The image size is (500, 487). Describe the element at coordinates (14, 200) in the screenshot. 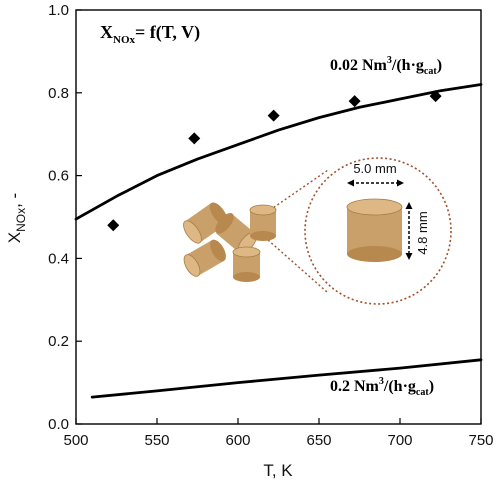

I see `y-axis-title-suffix: , -` at that location.